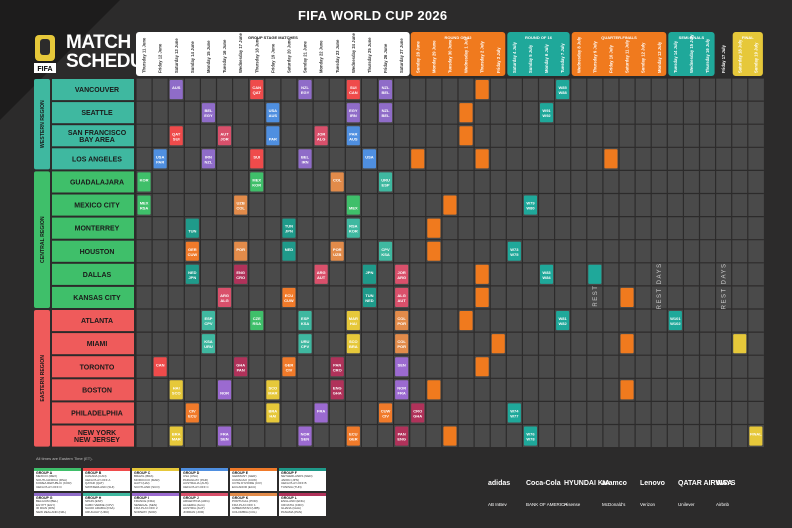 Image resolution: width=792 pixels, height=528 pixels. I want to click on group-legend-team: SOUTH AFRICA (RSA), so click(52, 480).